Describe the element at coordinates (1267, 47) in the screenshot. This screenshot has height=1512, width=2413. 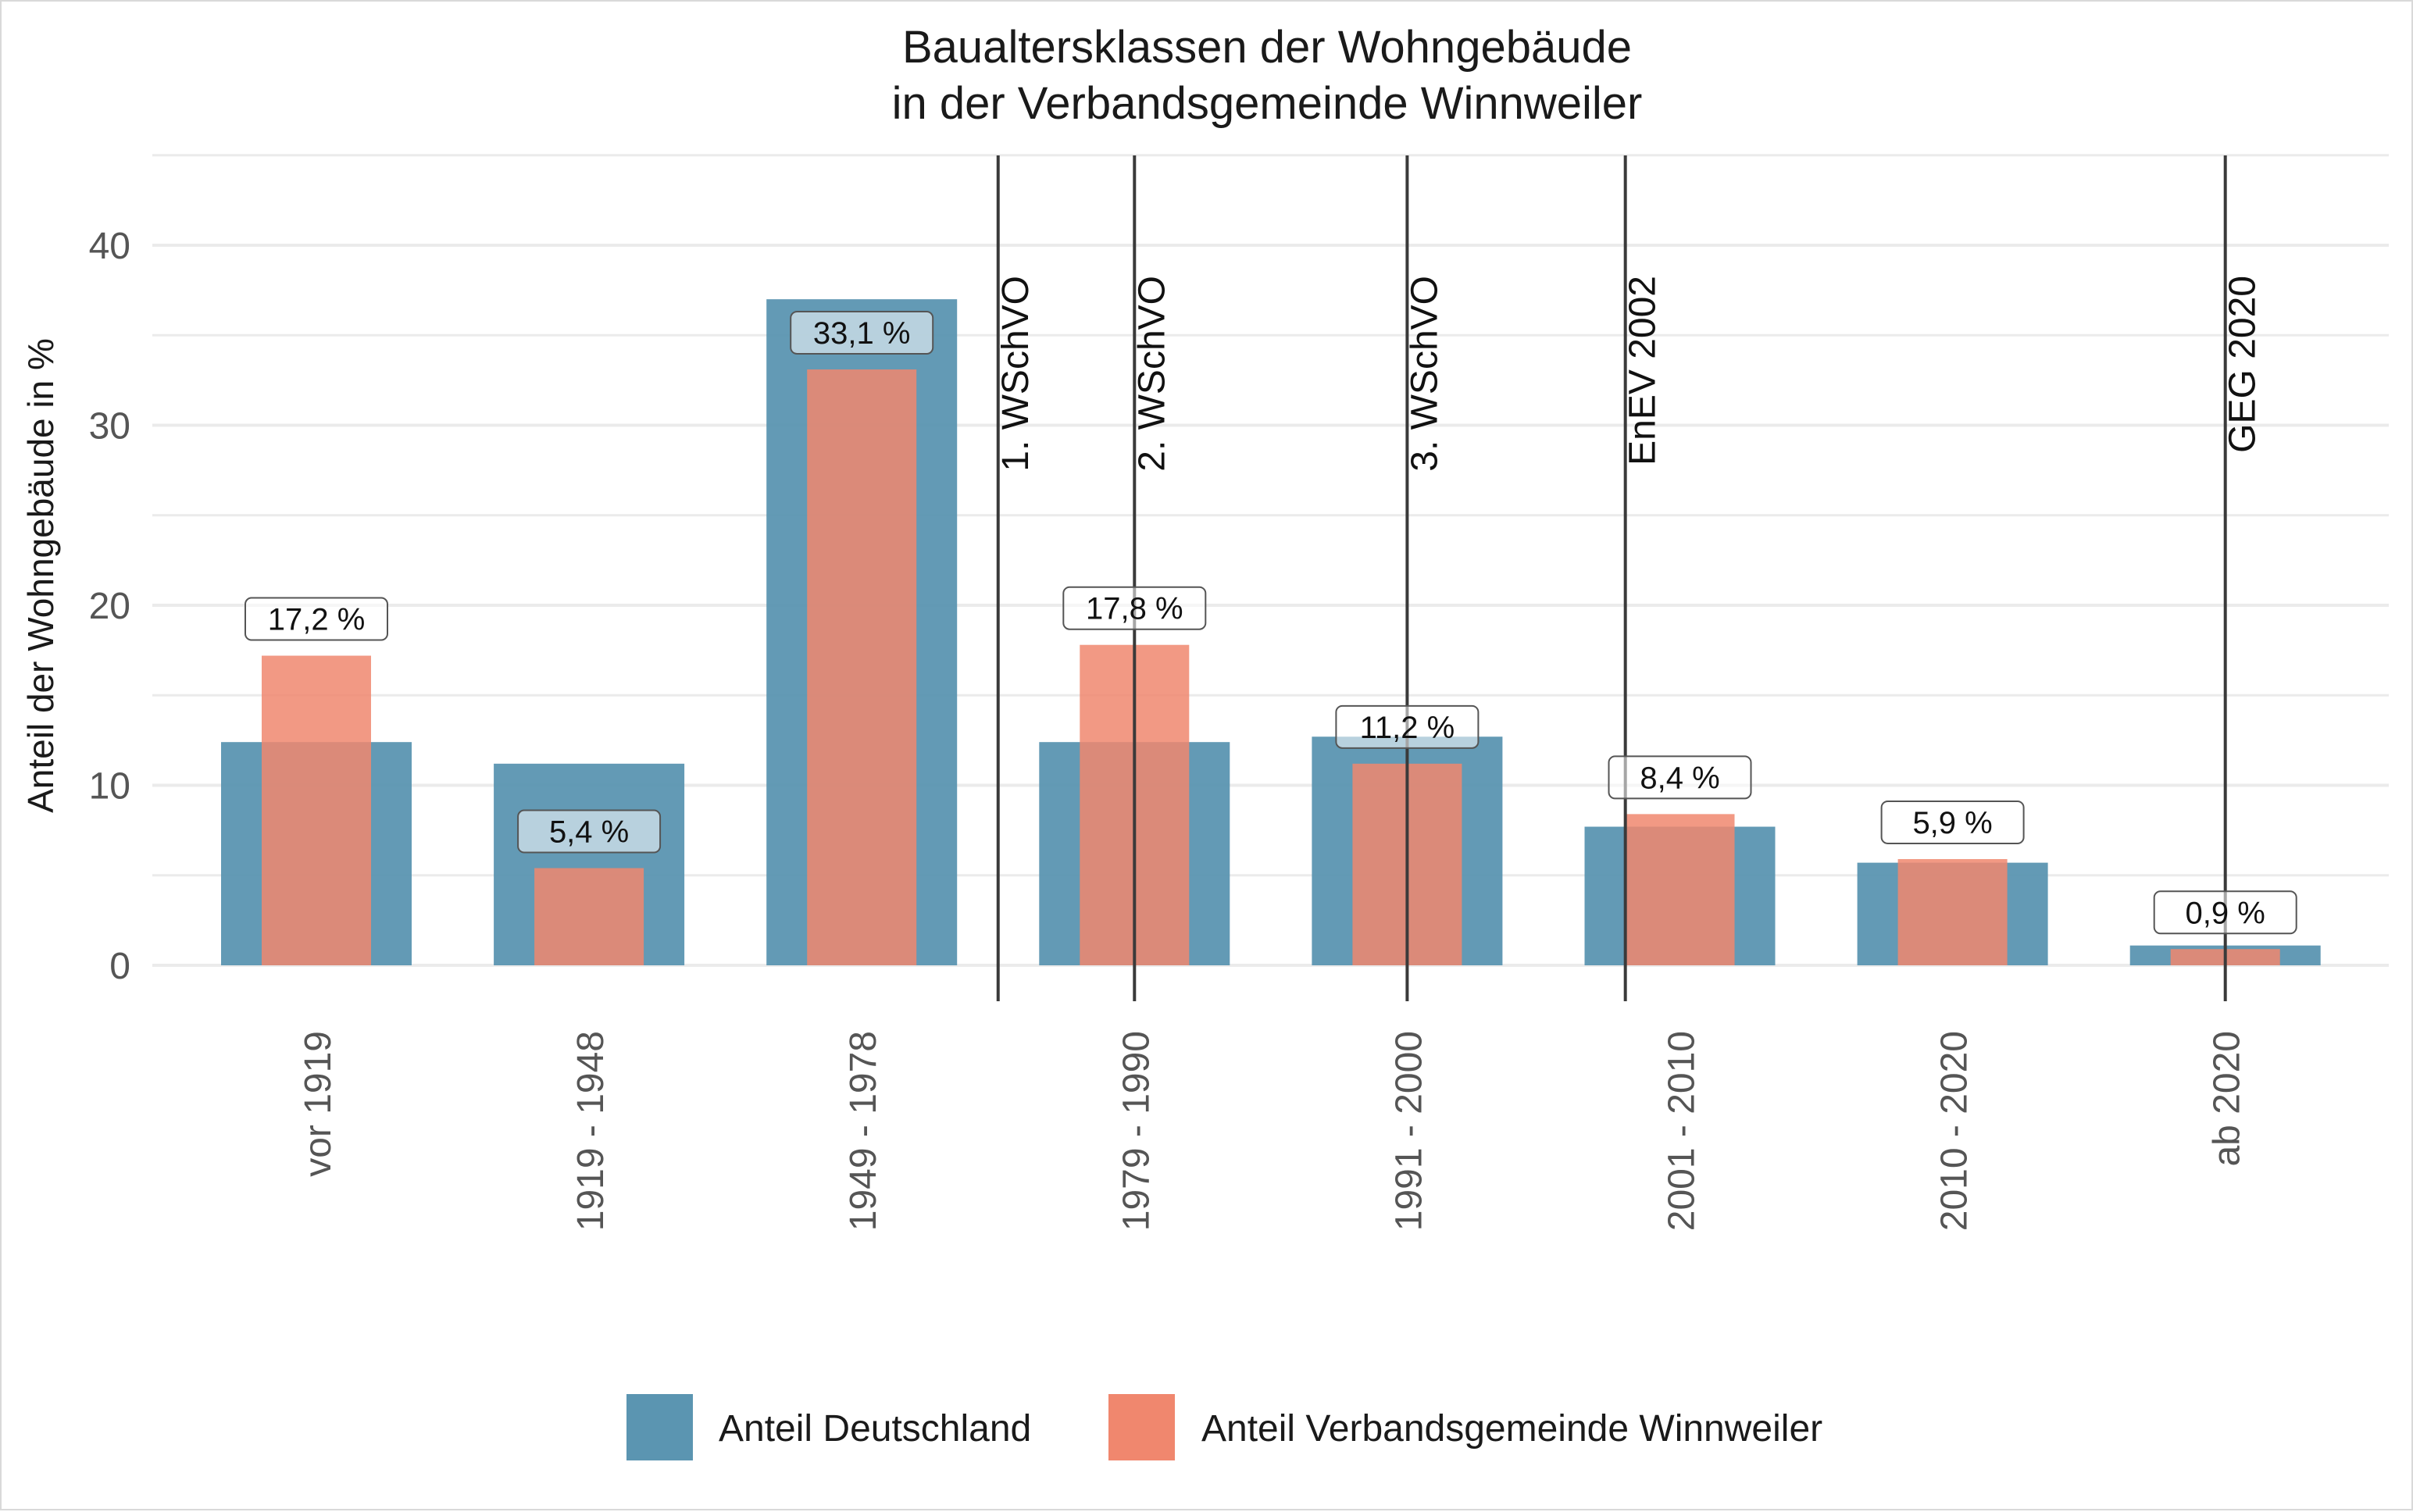
I see `chart-title-line-1: Baualtersklassen der Wohngebäude` at that location.